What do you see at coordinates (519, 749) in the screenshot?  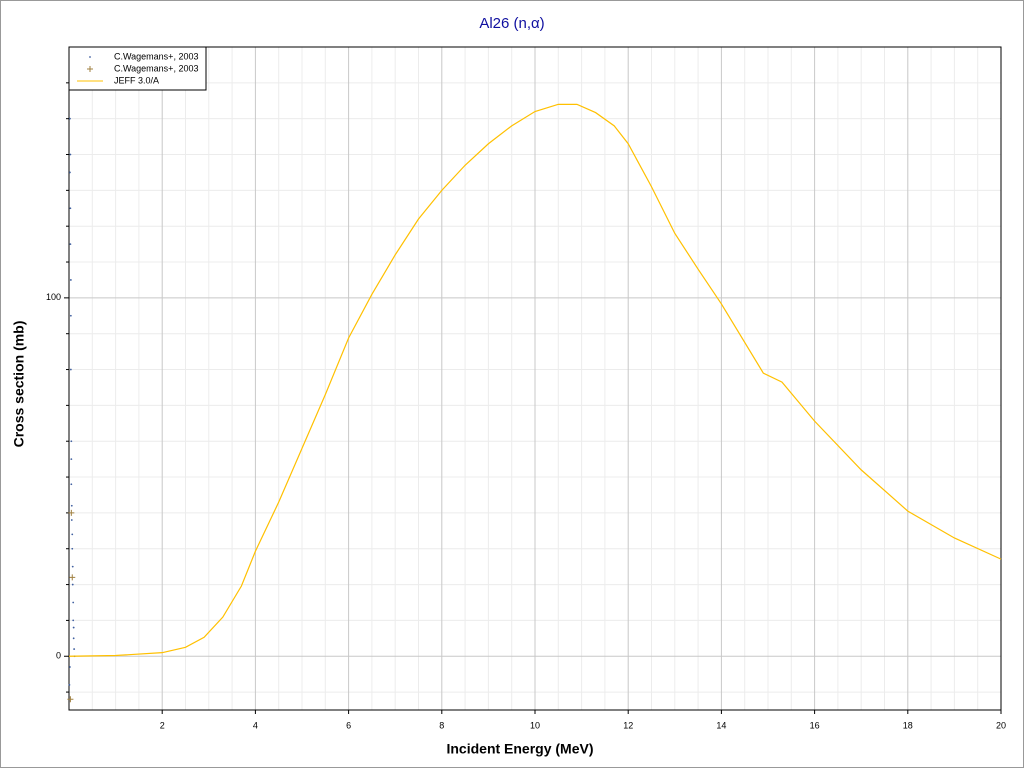 I see `x-axis-label: Incident Energy (MeV)` at bounding box center [519, 749].